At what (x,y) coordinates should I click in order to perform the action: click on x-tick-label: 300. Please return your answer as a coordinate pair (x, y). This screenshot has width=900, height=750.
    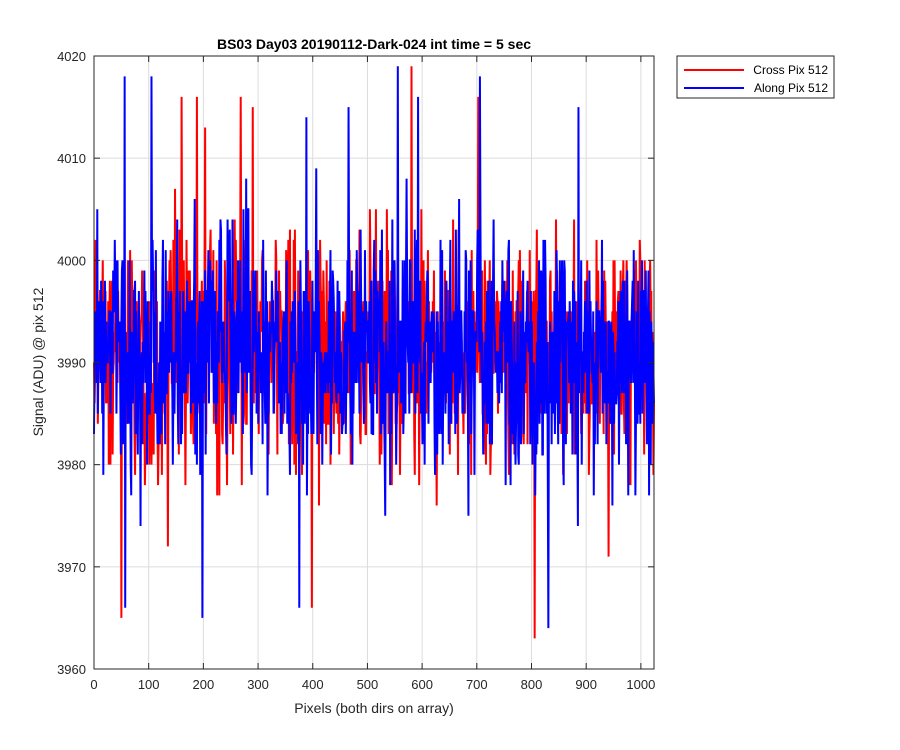
    Looking at the image, I should click on (258, 684).